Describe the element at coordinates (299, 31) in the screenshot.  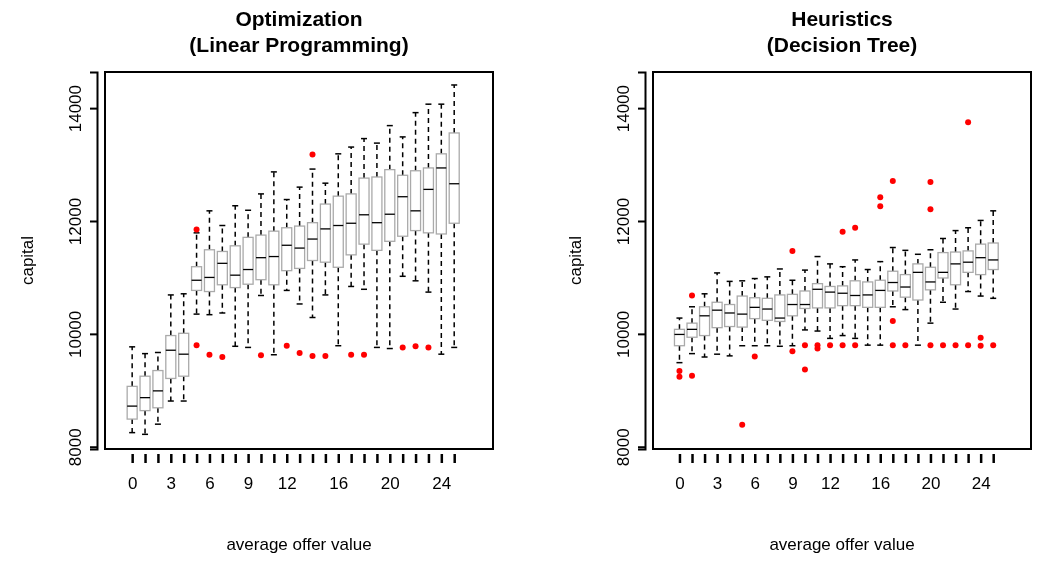
I see `chart-title: Optimization (Linear Programming)` at that location.